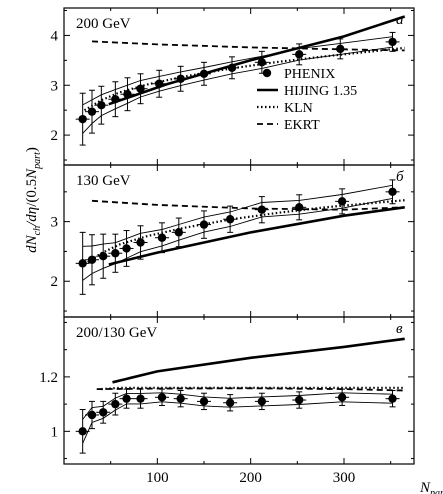  What do you see at coordinates (267, 73) in the screenshot?
I see `legend-symbol` at bounding box center [267, 73].